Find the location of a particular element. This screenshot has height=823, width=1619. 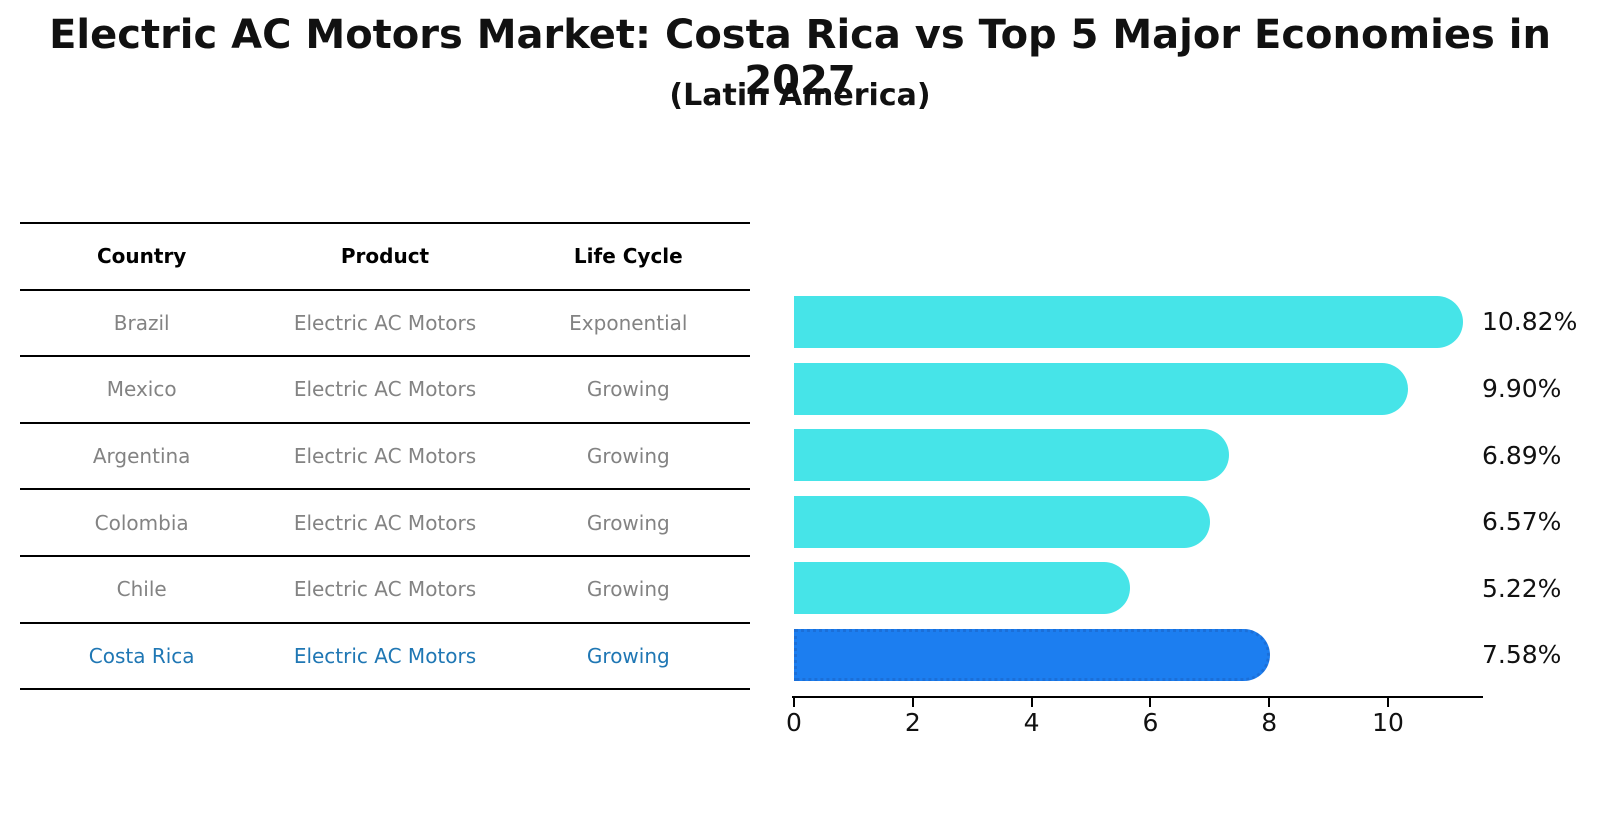

table-row-colombia: Colombia Electric AC Motors Growing is located at coordinates (385, 521).